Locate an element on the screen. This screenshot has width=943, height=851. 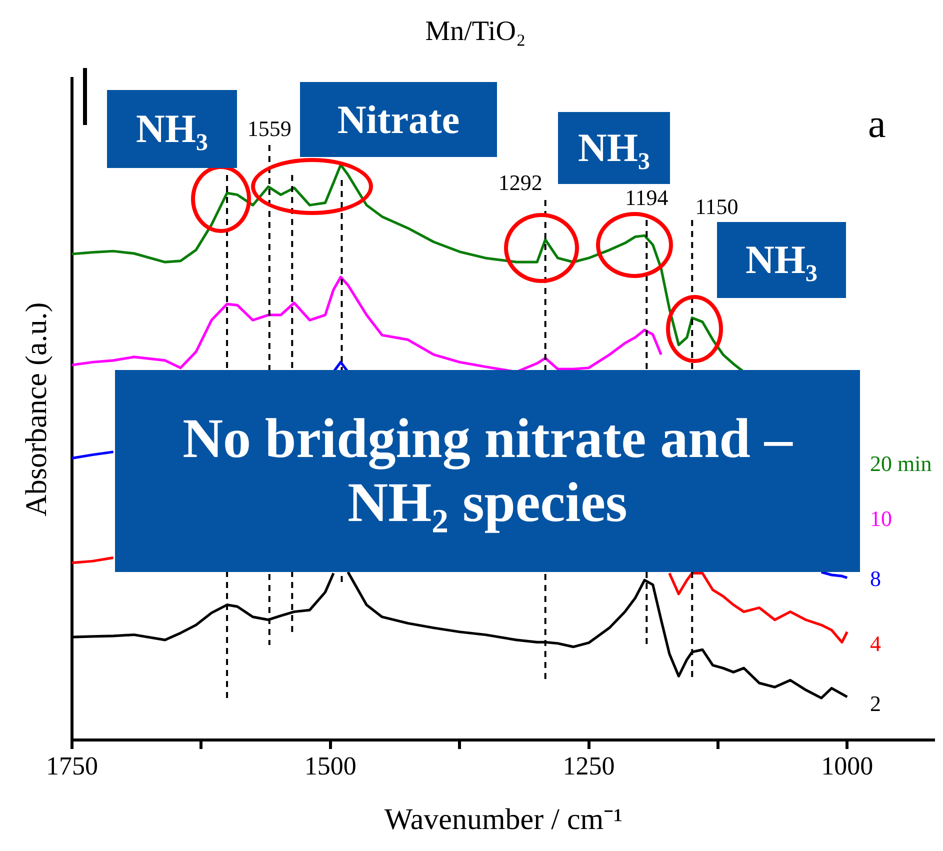
series-label: 4 is located at coordinates (875, 643).